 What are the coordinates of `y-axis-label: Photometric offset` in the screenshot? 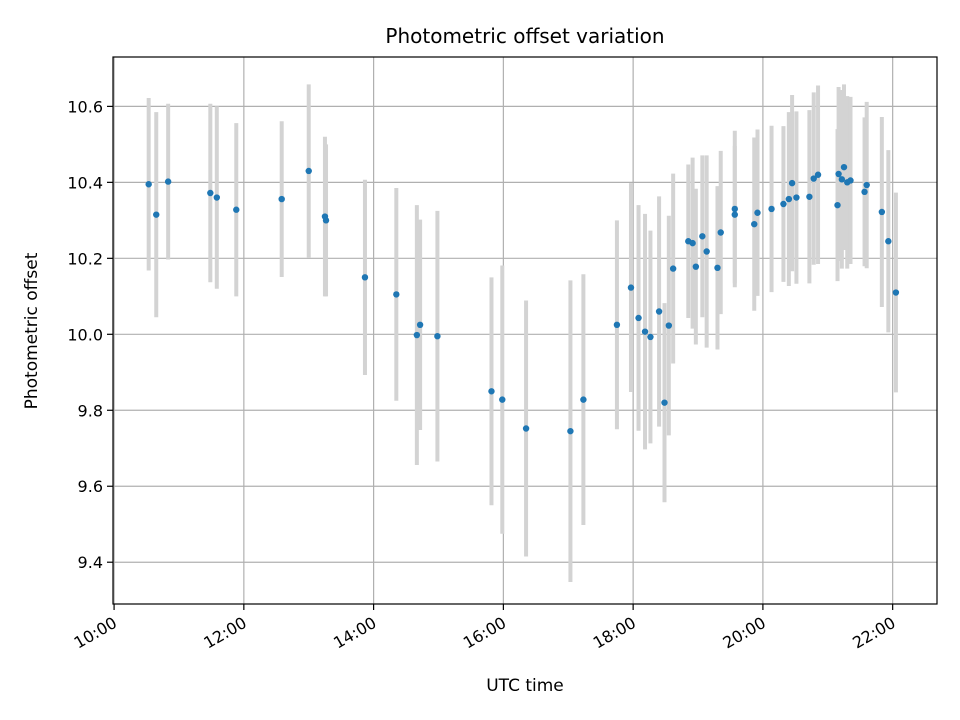 It's located at (32, 330).